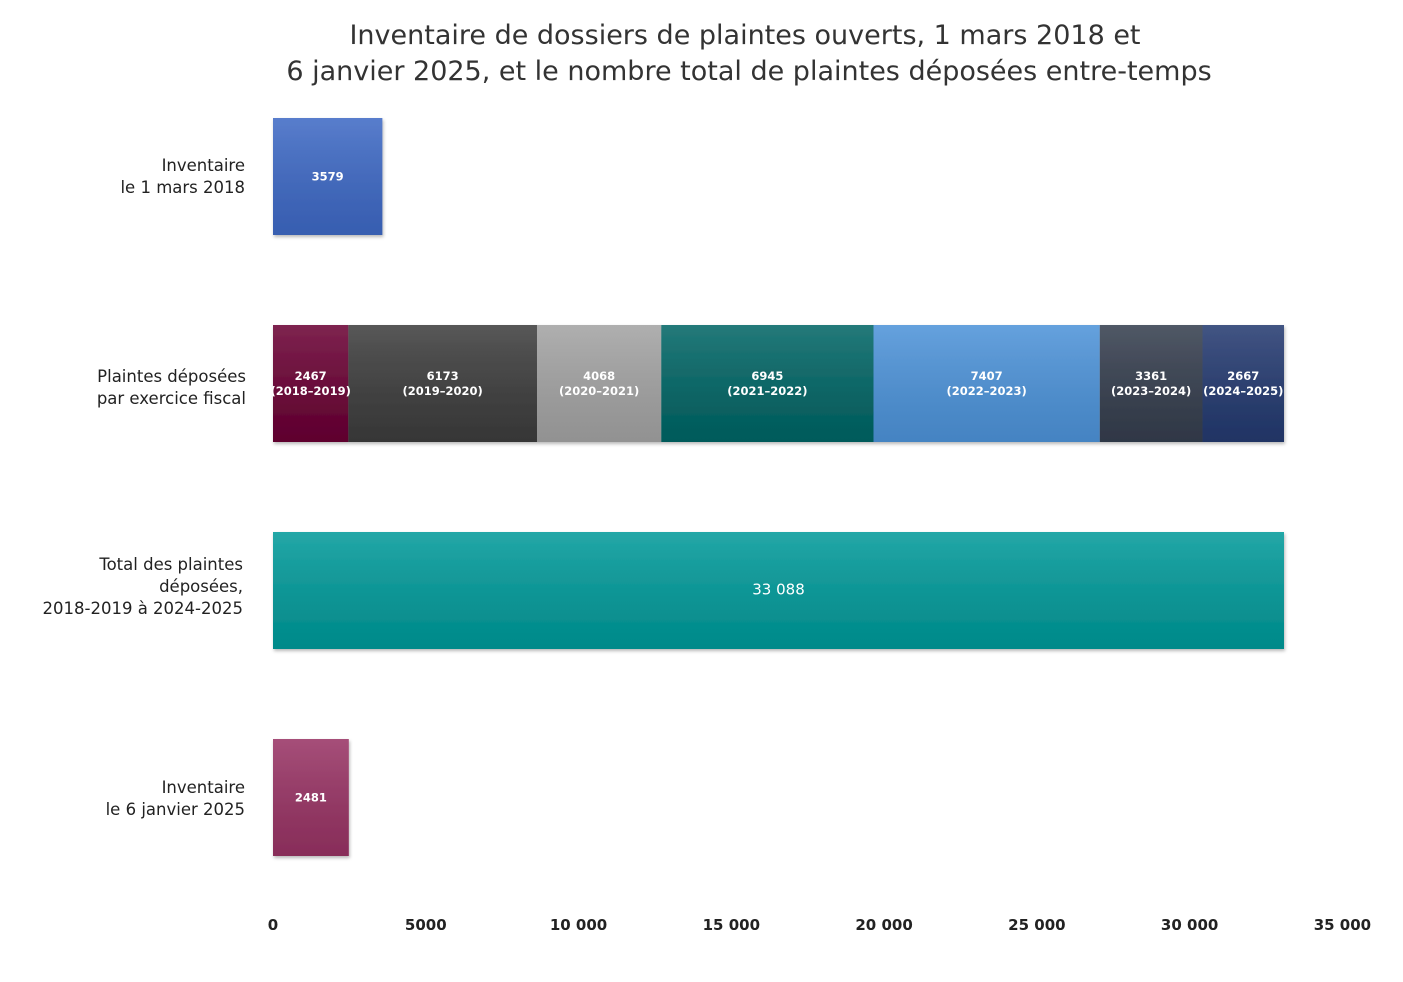 The width and height of the screenshot is (1403, 982). I want to click on bar-group-deposees, so click(778, 383).